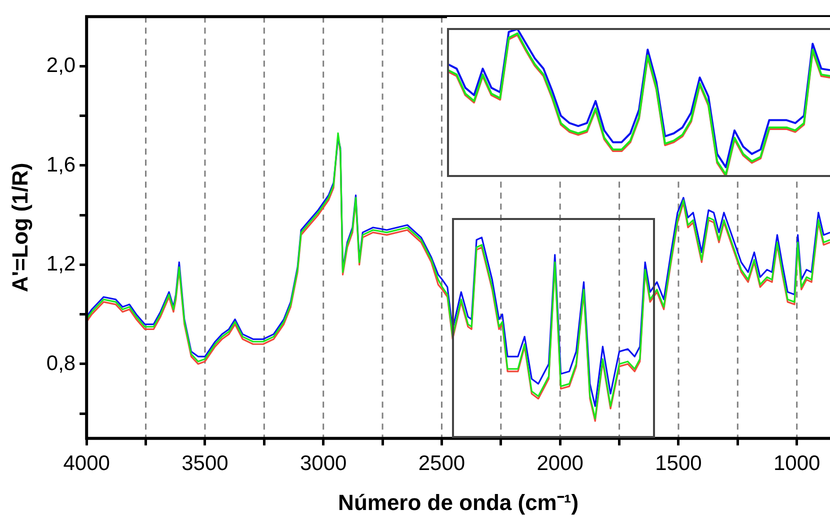 The width and height of the screenshot is (830, 521). Describe the element at coordinates (323, 463) in the screenshot. I see `x-tick-label: 3000` at that location.